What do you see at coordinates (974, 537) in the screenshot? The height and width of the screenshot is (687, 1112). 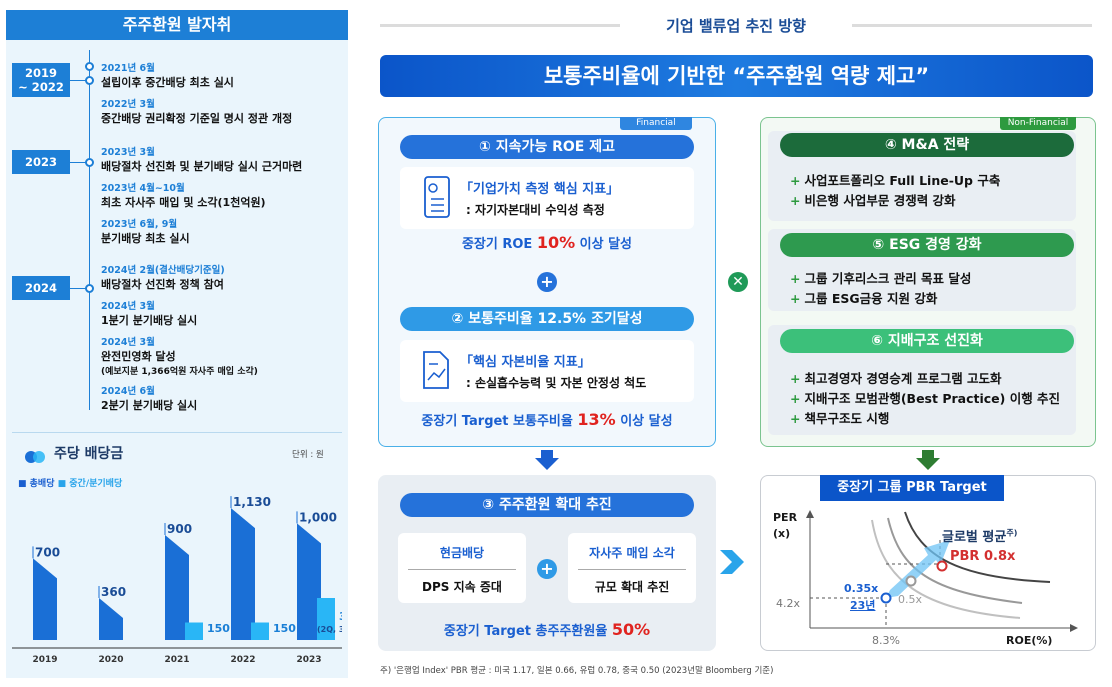 I see `global-label: 글로벌 평균` at bounding box center [974, 537].